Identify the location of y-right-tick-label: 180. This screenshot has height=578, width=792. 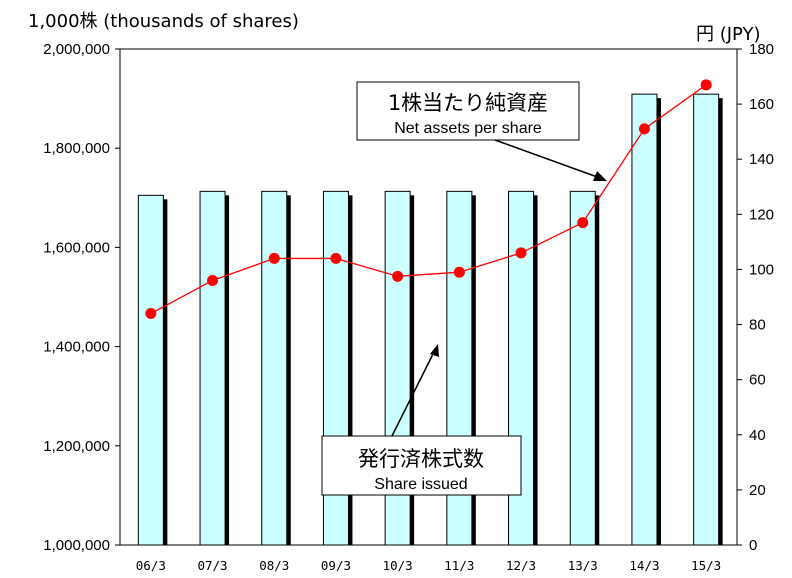
(761, 49).